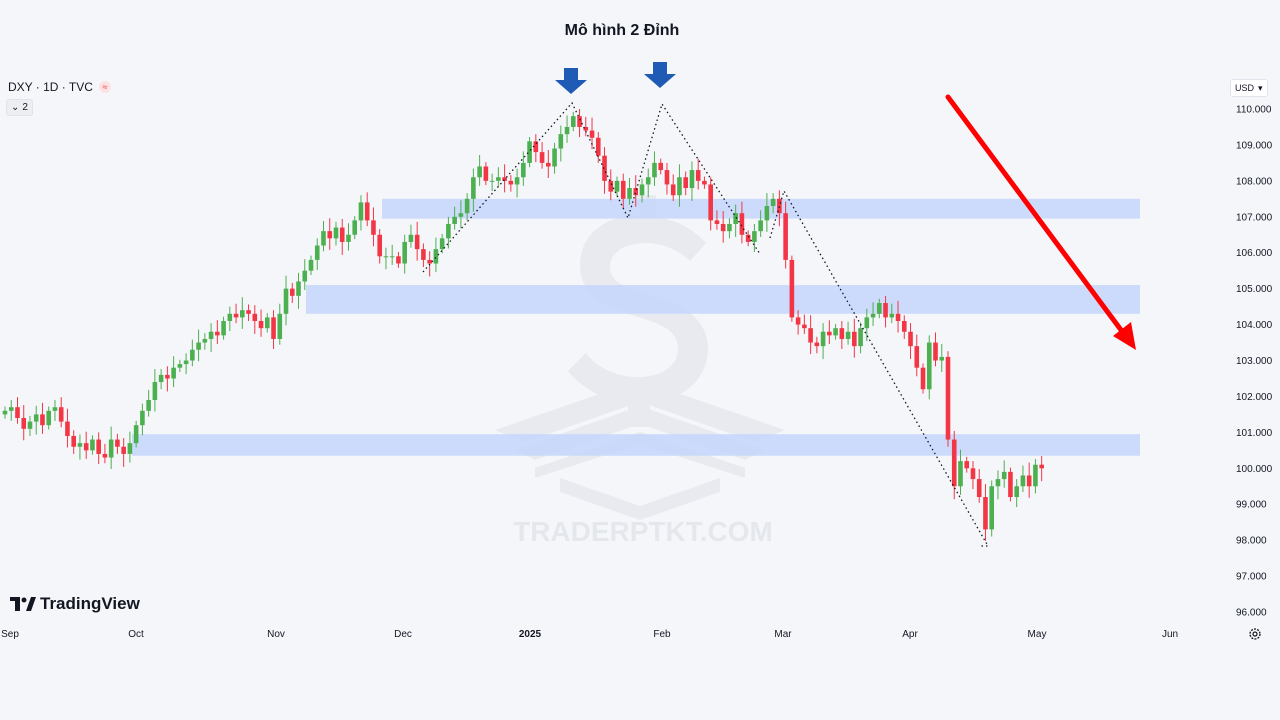 This screenshot has height=720, width=1280. I want to click on indicators-toggle-button: ⌄ 2, so click(19, 107).